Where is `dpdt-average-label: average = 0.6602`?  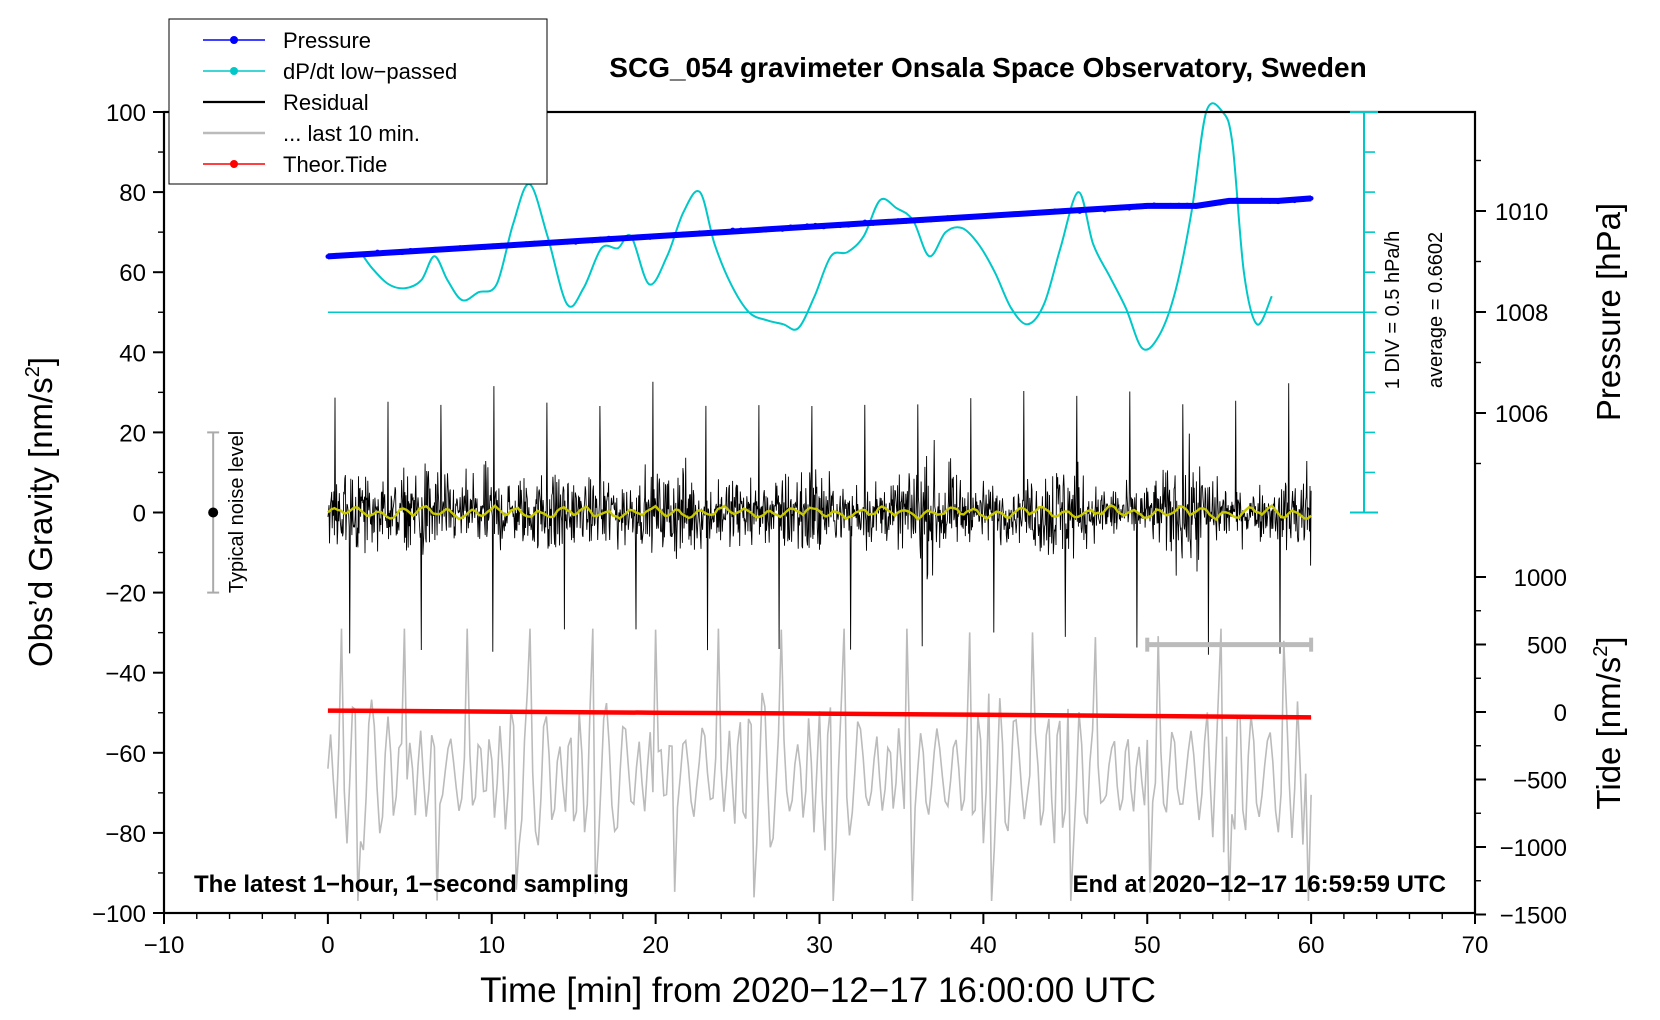 dpdt-average-label: average = 0.6602 is located at coordinates (1436, 310).